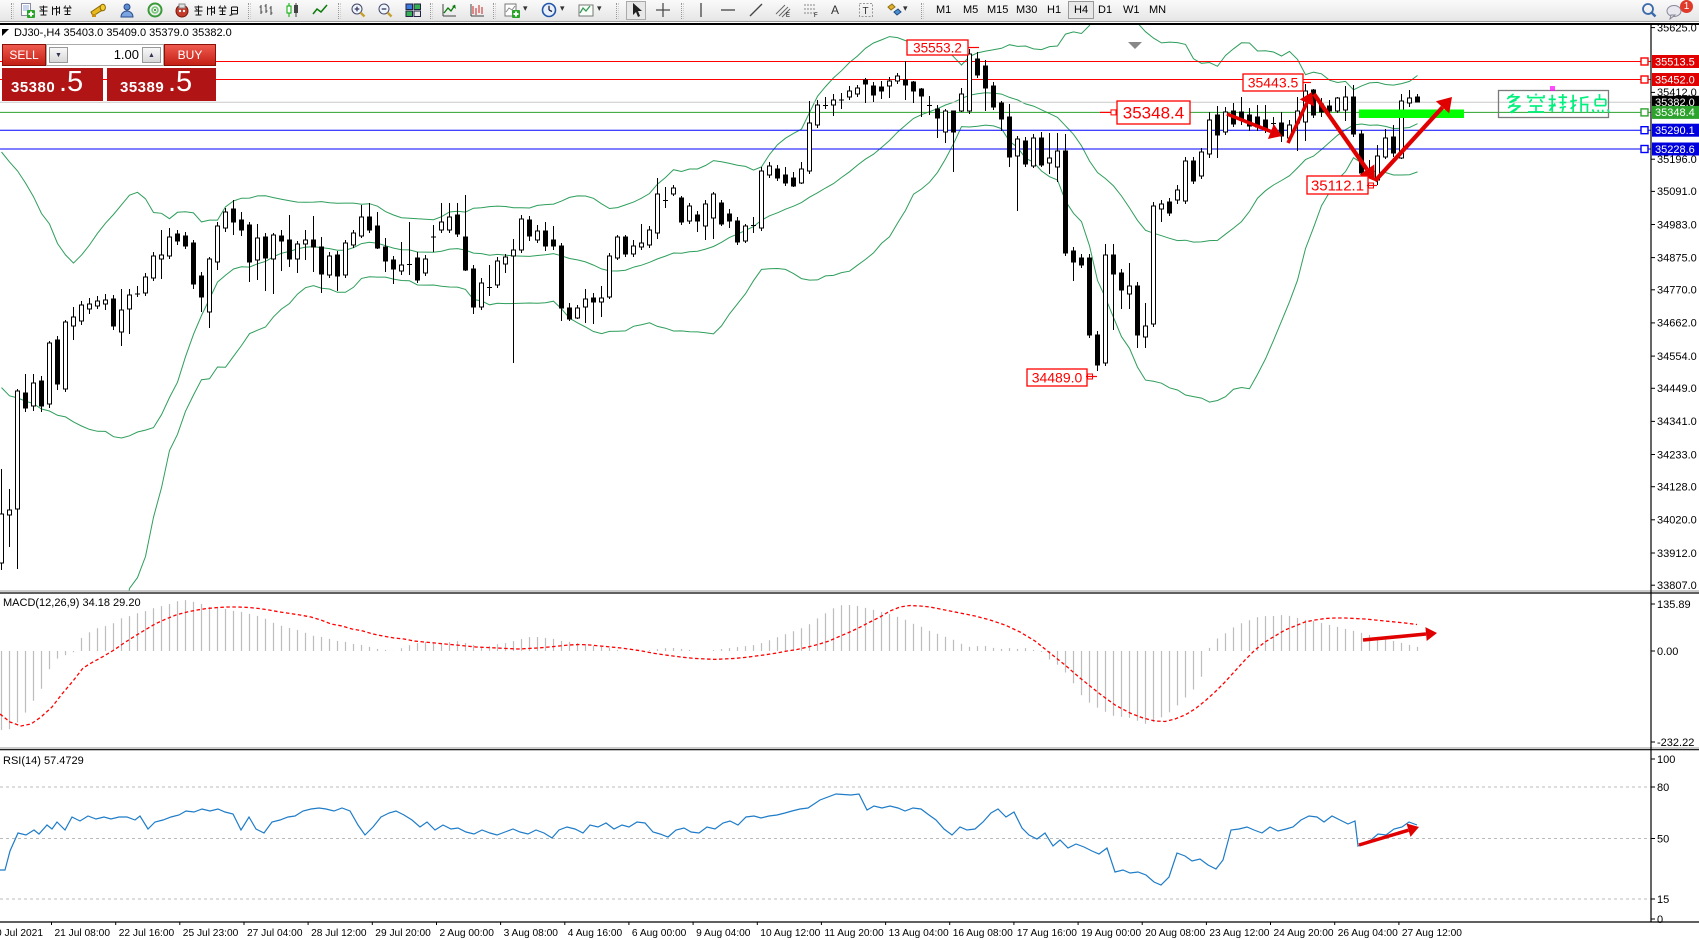 The width and height of the screenshot is (1699, 940). I want to click on svg-text: 35625.0, so click(1677, 28).